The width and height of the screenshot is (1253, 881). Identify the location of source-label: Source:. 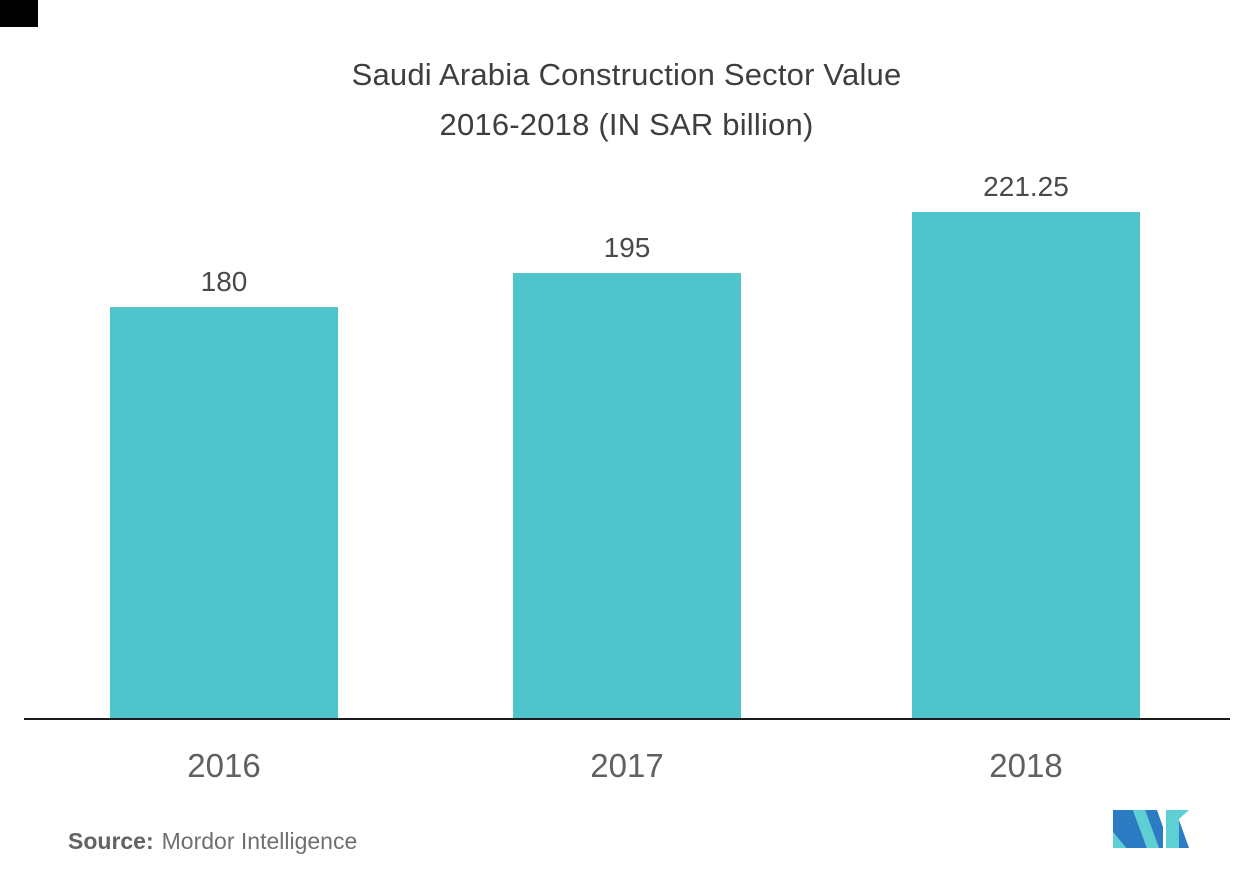
(111, 841).